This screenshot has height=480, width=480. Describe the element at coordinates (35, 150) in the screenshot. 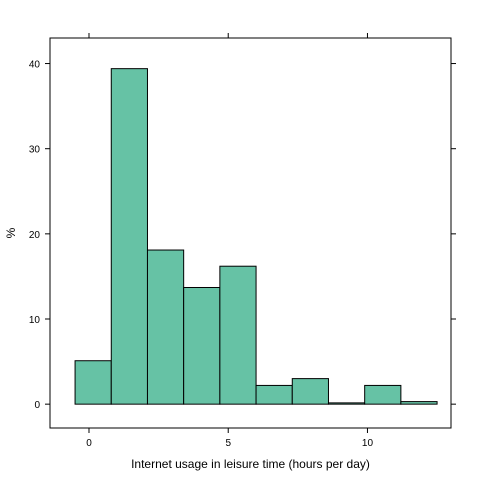

I see `y-tick-label: 30` at that location.